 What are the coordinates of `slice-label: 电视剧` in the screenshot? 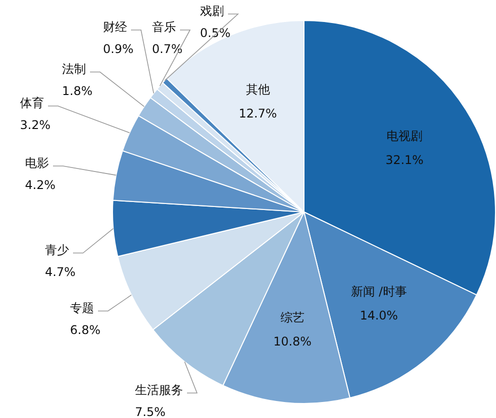 It's located at (404, 135).